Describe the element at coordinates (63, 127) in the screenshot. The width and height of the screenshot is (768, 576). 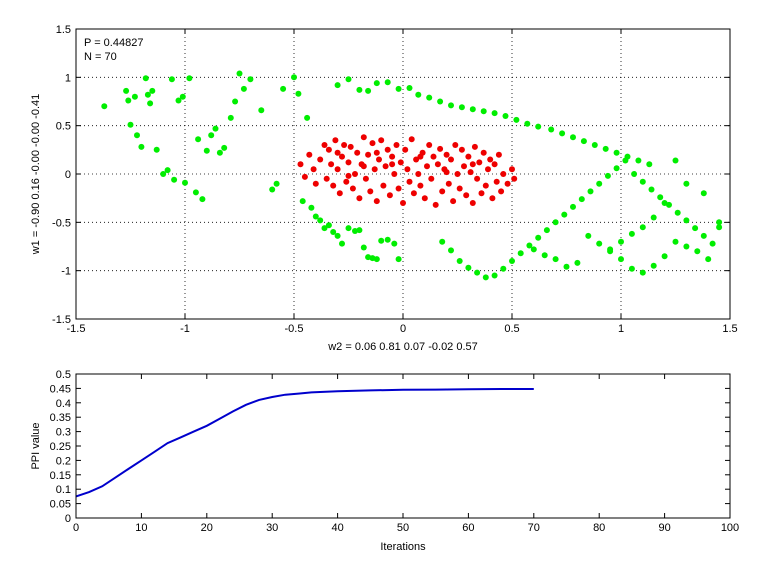
I see `scatter-y-tick-label: 0.5` at that location.